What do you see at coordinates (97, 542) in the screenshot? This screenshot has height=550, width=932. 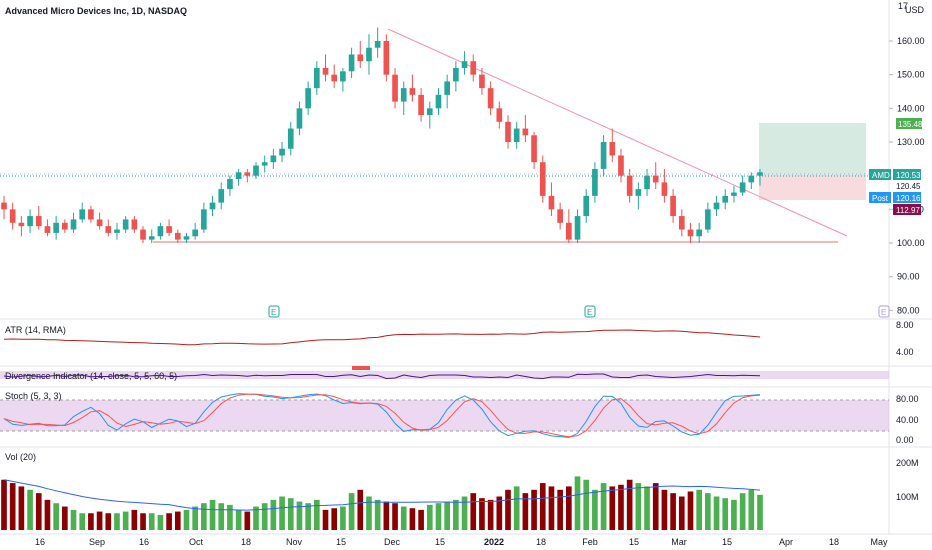 I see `time-tick-label: Sep` at bounding box center [97, 542].